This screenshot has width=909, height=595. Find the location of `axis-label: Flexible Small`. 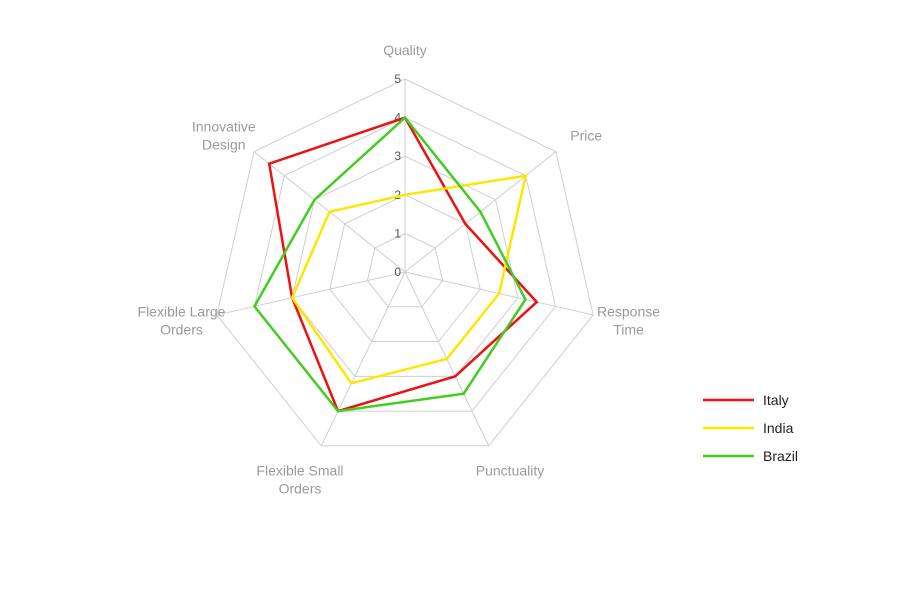

axis-label: Flexible Small is located at coordinates (299, 470).